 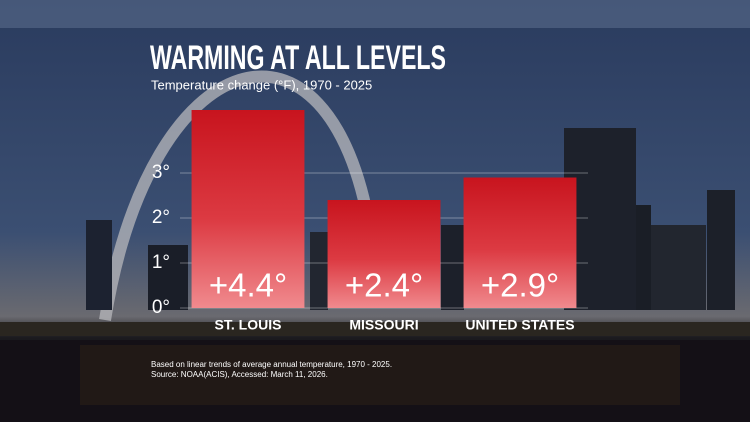 I want to click on y-tick-label: 0°, so click(x=161, y=307).